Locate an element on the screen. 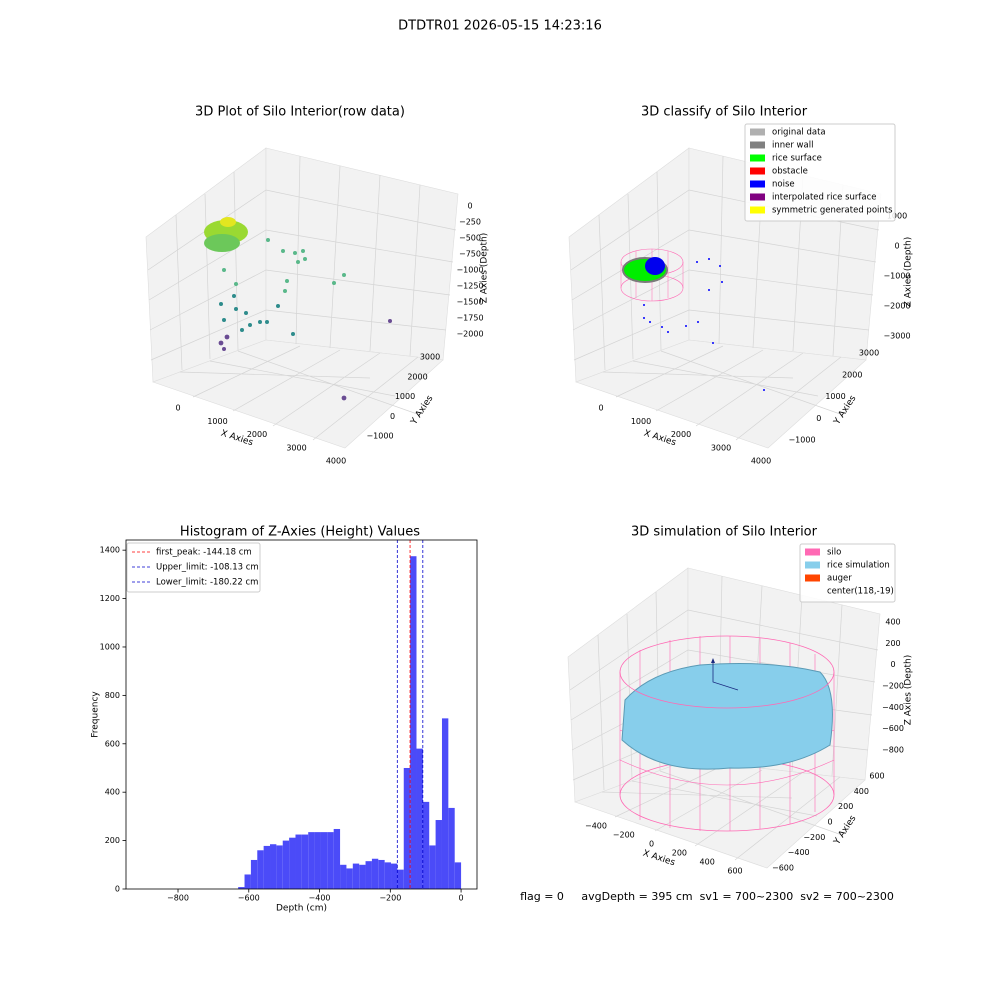 The image size is (1000, 1000). z-tick-label: 200 is located at coordinates (892, 643).